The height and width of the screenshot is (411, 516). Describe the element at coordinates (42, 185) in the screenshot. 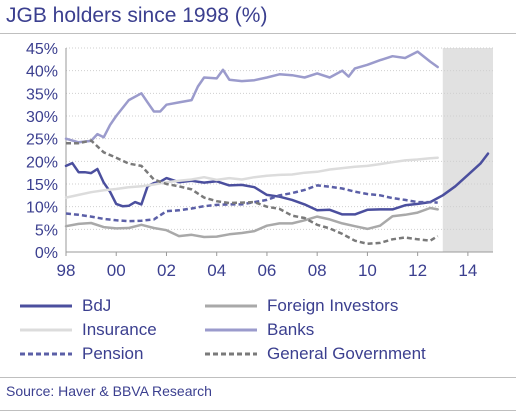

I see `y-tick-label: 15%` at that location.